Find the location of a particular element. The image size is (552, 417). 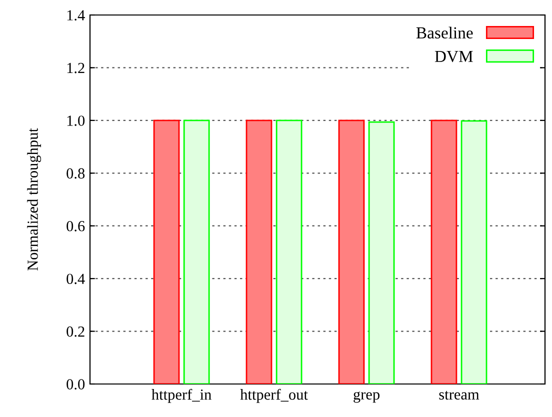

legend-label: Baseline is located at coordinates (444, 32).